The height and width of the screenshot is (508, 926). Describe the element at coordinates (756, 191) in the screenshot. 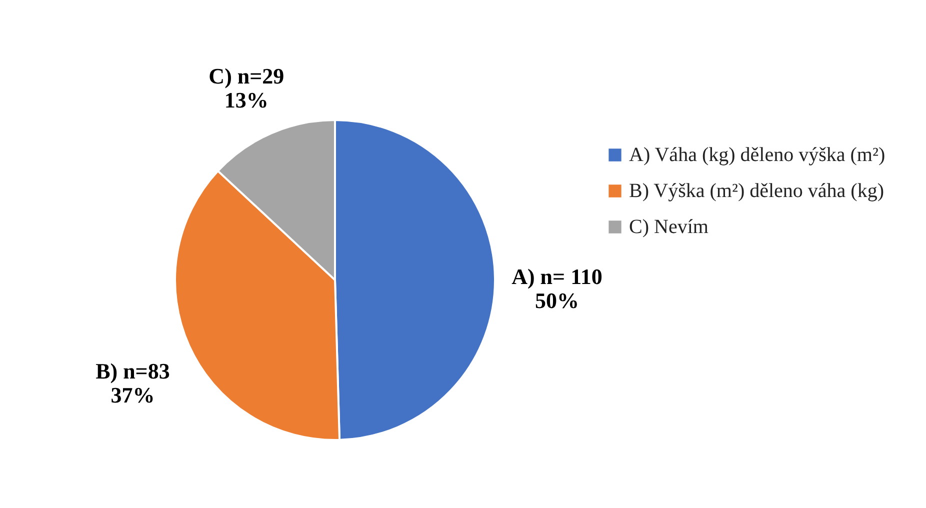

I see `legend-label: B) Výška (m²) děleno váha (kg)` at that location.